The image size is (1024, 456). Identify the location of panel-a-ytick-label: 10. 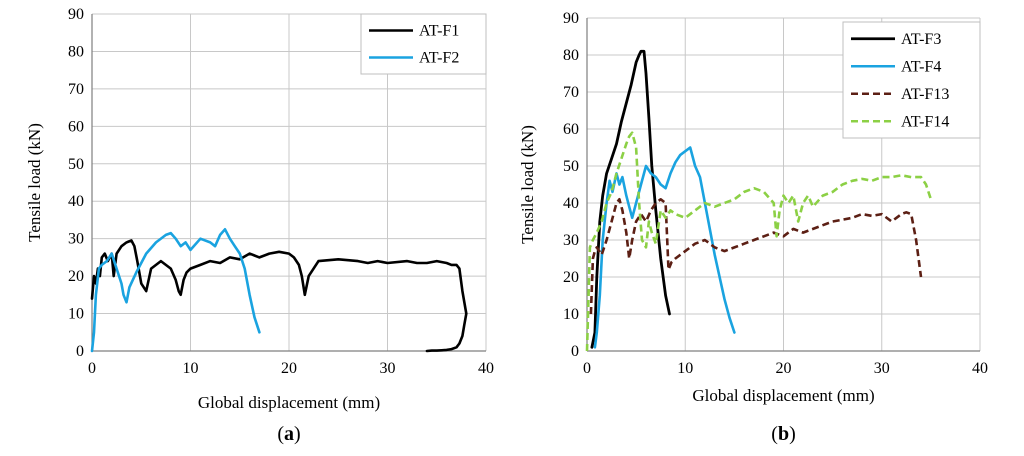
(76, 314).